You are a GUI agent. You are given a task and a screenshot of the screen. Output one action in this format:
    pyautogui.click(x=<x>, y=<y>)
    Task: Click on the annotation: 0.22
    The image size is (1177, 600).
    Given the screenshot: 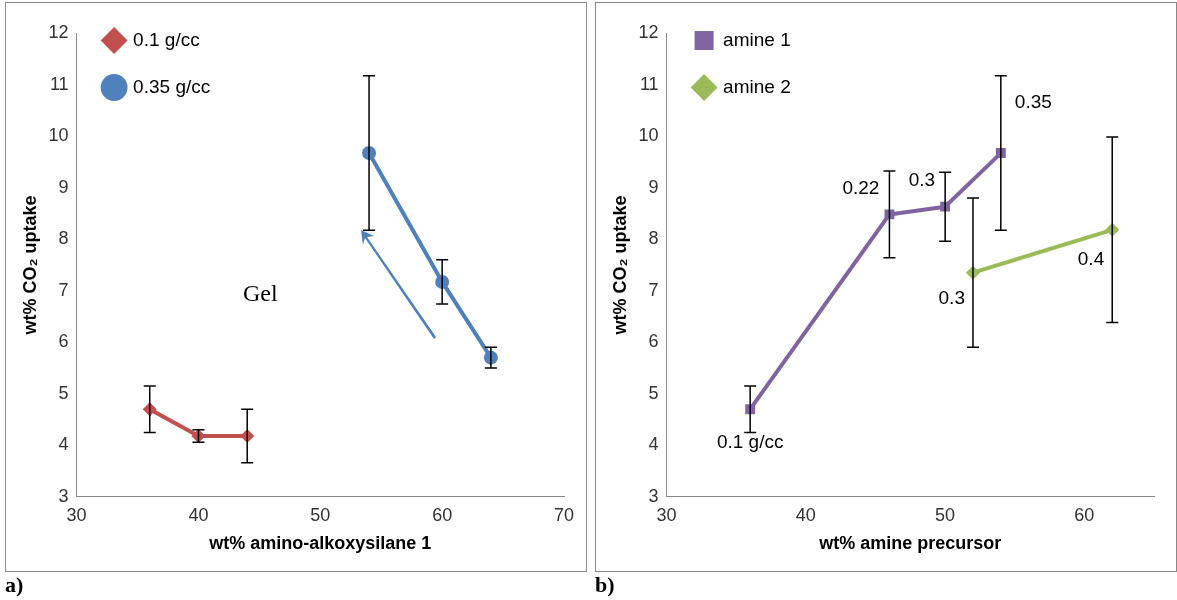 What is the action you would take?
    pyautogui.click(x=861, y=187)
    